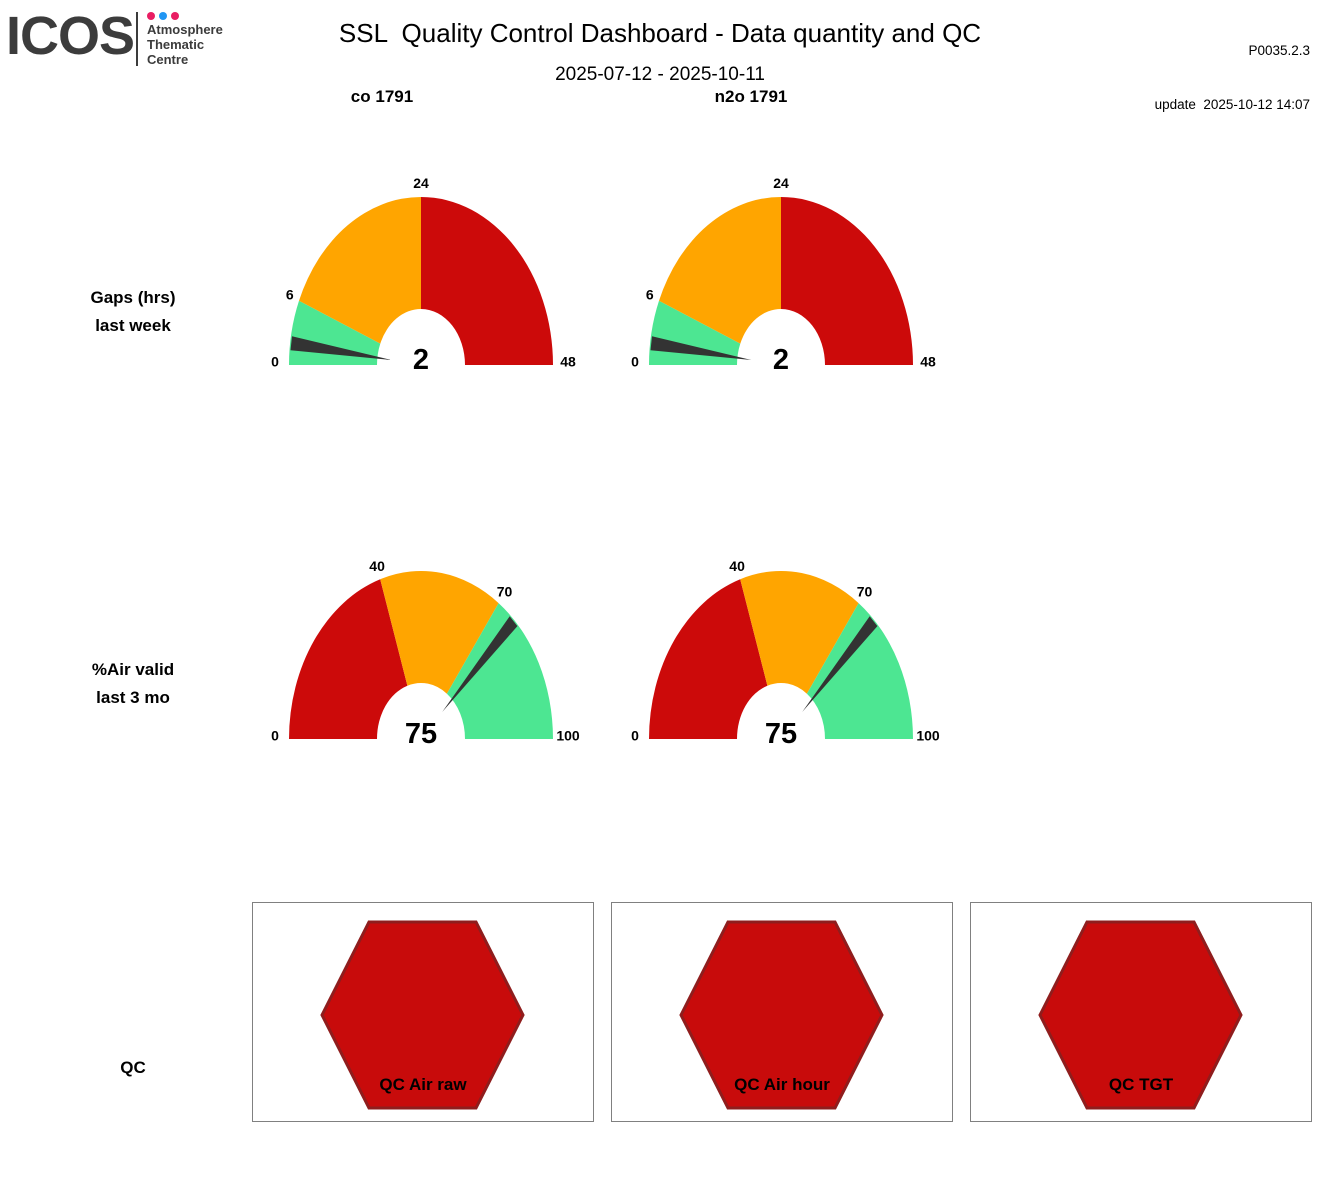  Describe the element at coordinates (137, 39) in the screenshot. I see `logo-divider` at that location.